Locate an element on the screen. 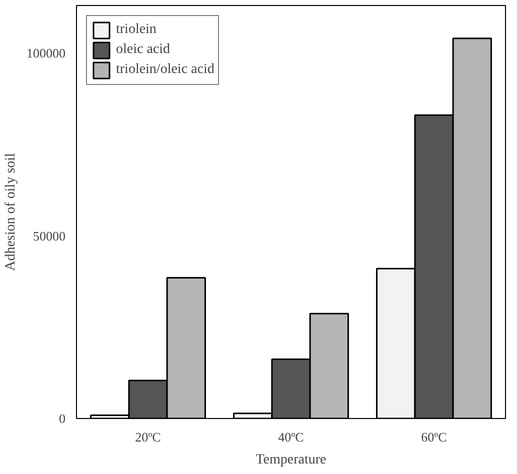 The image size is (517, 474). y-tick-label: 50000 is located at coordinates (49, 236).